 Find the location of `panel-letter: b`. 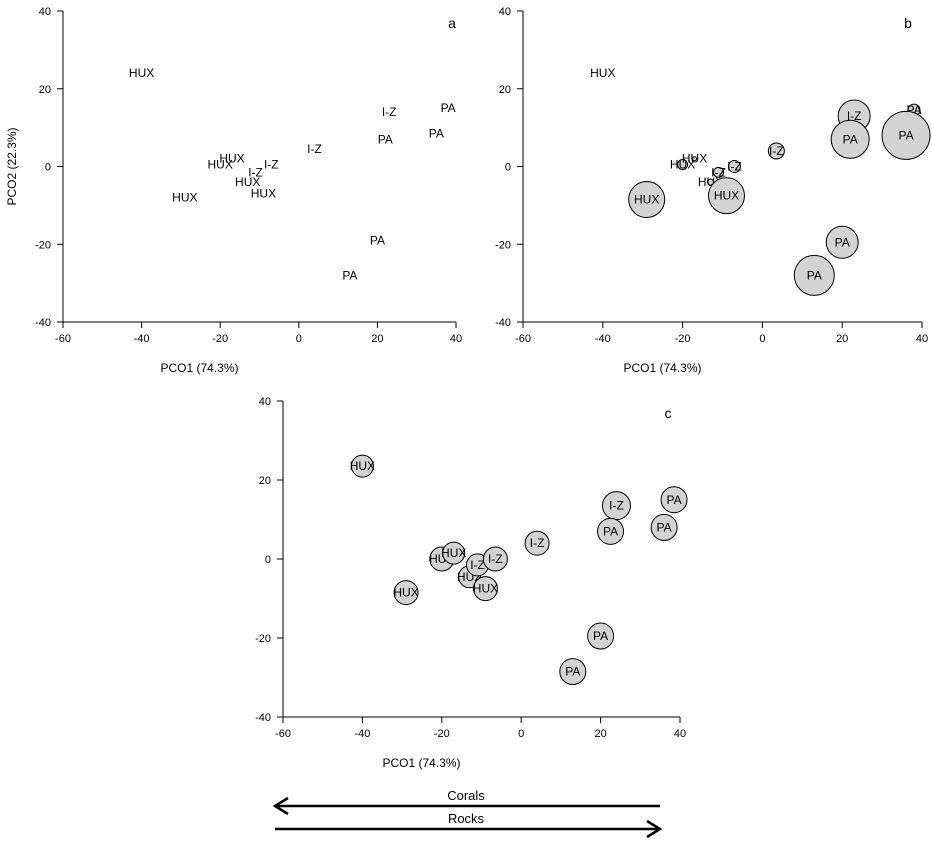

panel-letter: b is located at coordinates (908, 23).